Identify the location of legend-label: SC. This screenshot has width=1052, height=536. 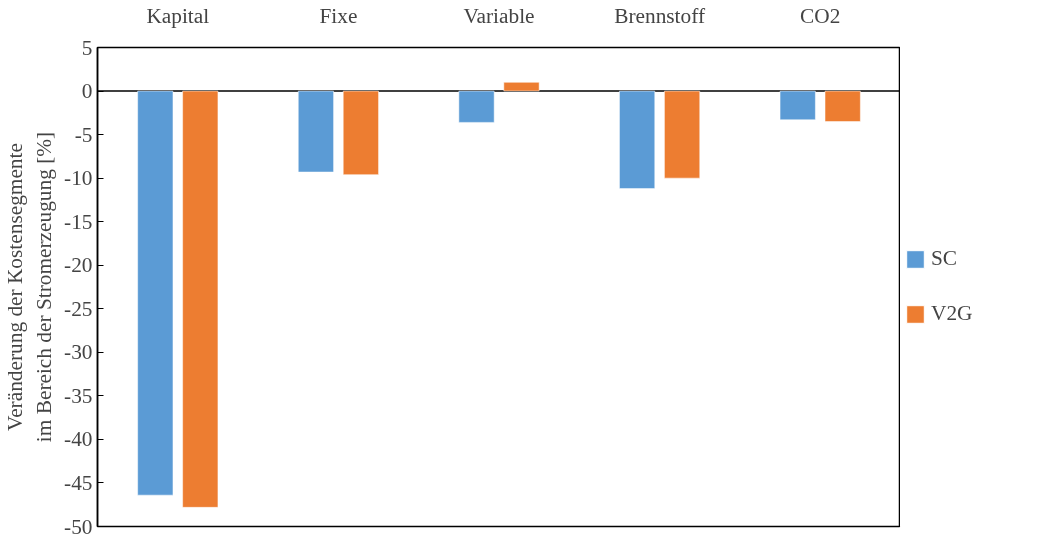
(944, 258).